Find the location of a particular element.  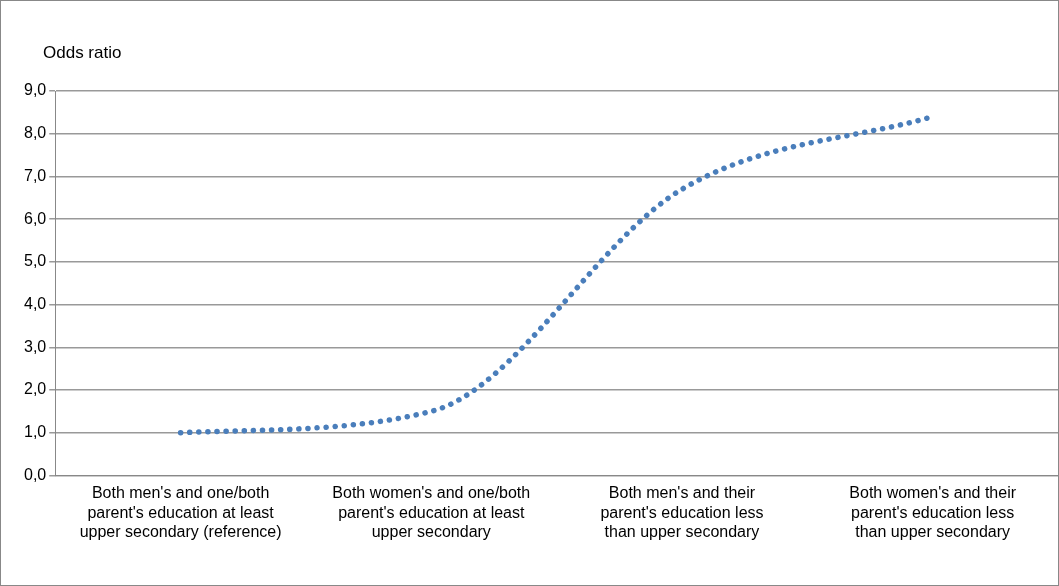

y-tick-label: 2,0 is located at coordinates (35, 389).